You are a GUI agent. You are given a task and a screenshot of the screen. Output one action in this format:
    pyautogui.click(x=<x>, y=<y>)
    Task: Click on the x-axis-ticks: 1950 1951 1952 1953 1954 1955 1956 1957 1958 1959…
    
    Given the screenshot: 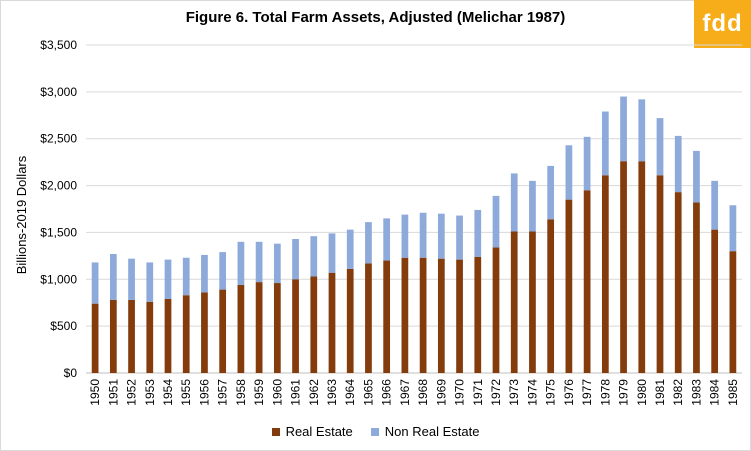 What is the action you would take?
    pyautogui.click(x=414, y=392)
    